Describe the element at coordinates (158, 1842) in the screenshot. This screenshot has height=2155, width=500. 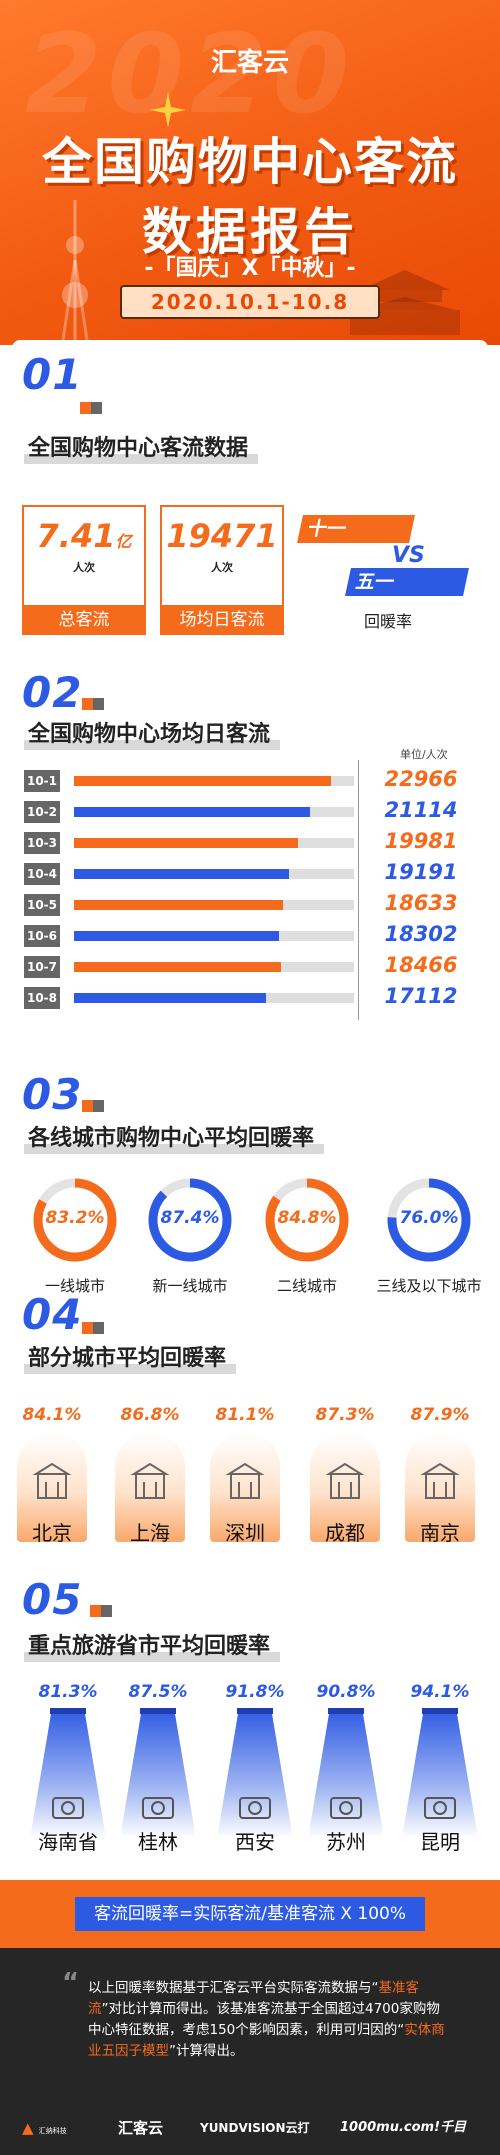
I see `province-name: 桂林` at that location.